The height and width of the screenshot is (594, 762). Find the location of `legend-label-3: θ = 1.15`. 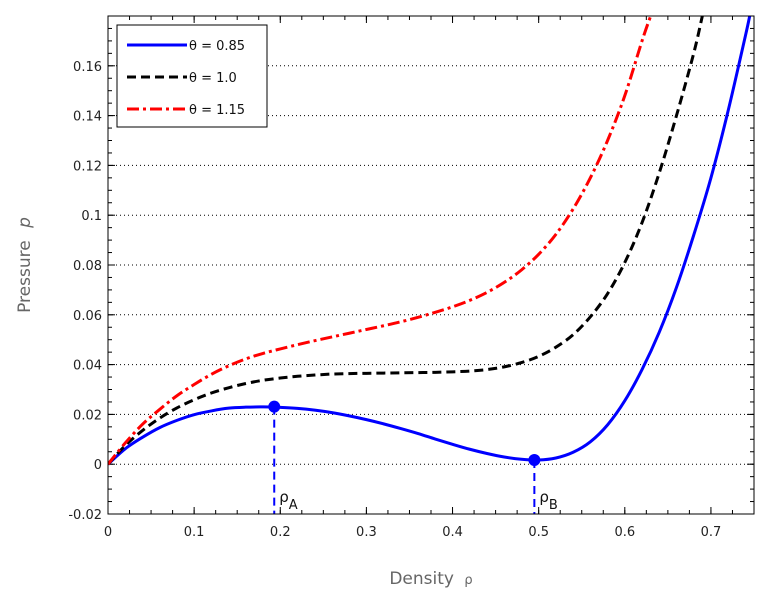

legend-label-3: θ = 1.15 is located at coordinates (217, 110).